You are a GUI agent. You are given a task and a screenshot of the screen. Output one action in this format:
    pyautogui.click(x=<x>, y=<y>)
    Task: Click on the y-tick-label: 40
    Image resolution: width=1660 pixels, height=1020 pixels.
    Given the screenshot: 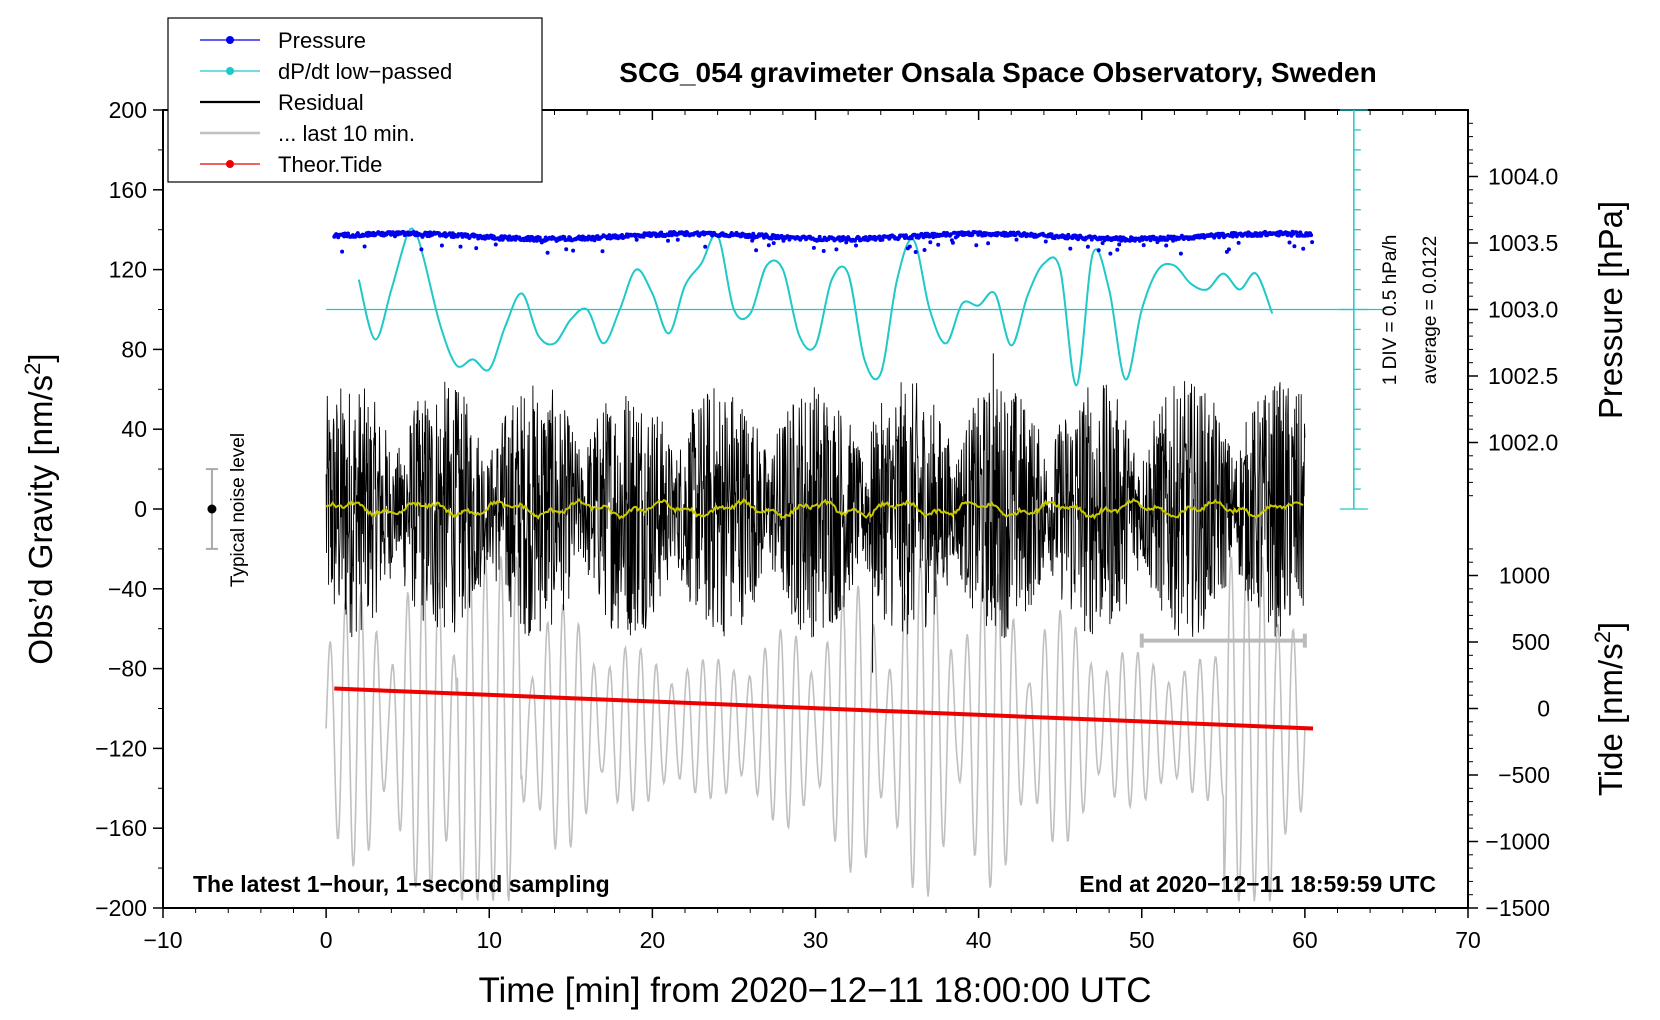 What is the action you would take?
    pyautogui.click(x=134, y=429)
    